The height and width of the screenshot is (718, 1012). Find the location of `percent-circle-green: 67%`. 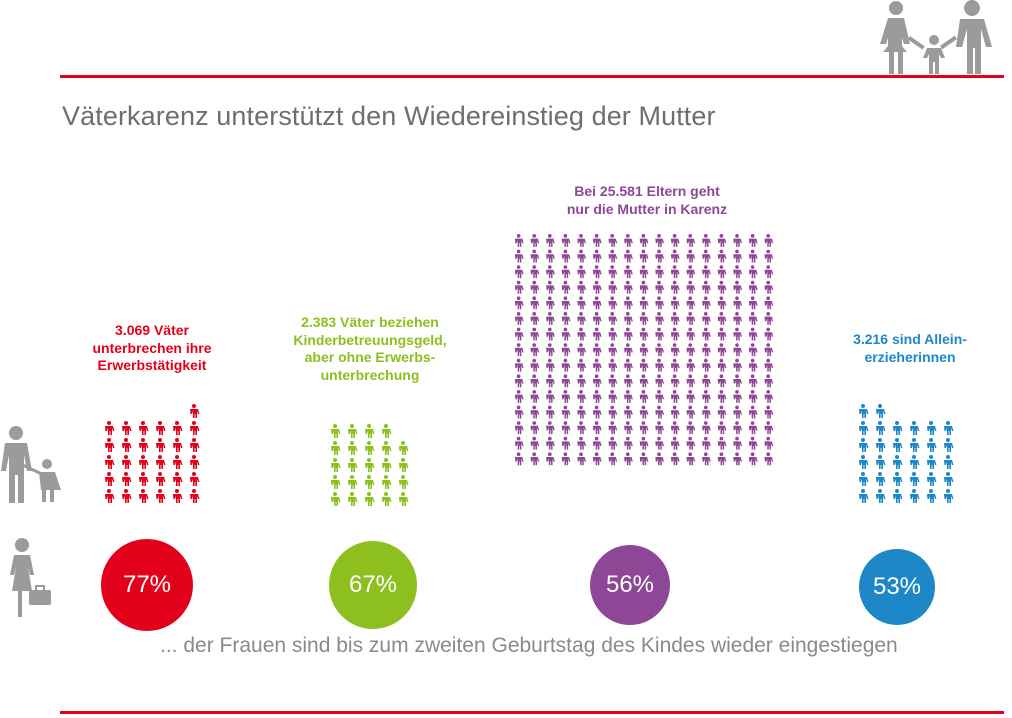

percent-circle-green: 67% is located at coordinates (373, 585).